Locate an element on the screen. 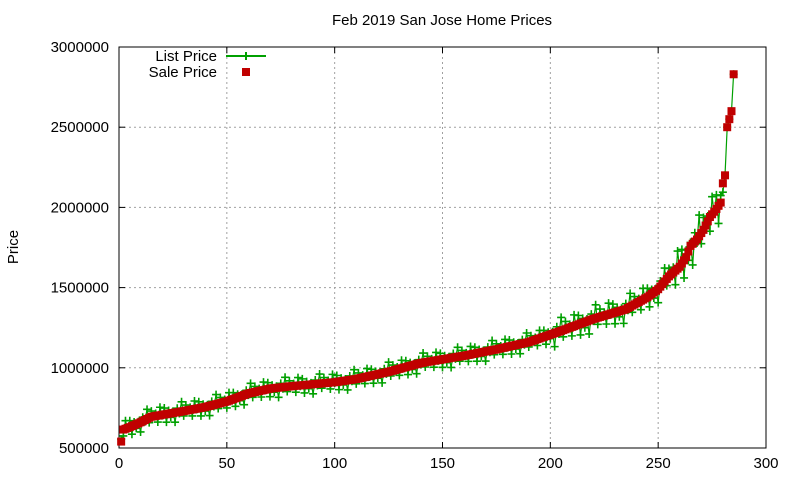 Image resolution: width=800 pixels, height=480 pixels. y-tick-label: 500000 is located at coordinates (84, 448).